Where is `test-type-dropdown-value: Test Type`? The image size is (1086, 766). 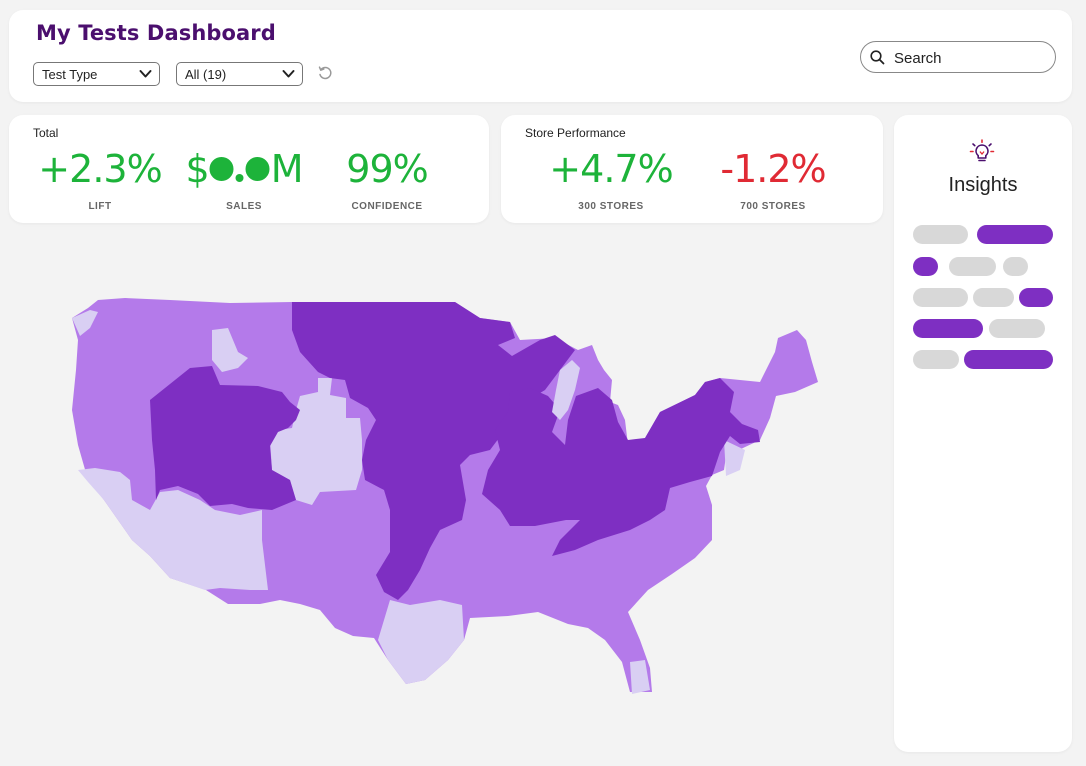 test-type-dropdown-value: Test Type is located at coordinates (70, 74).